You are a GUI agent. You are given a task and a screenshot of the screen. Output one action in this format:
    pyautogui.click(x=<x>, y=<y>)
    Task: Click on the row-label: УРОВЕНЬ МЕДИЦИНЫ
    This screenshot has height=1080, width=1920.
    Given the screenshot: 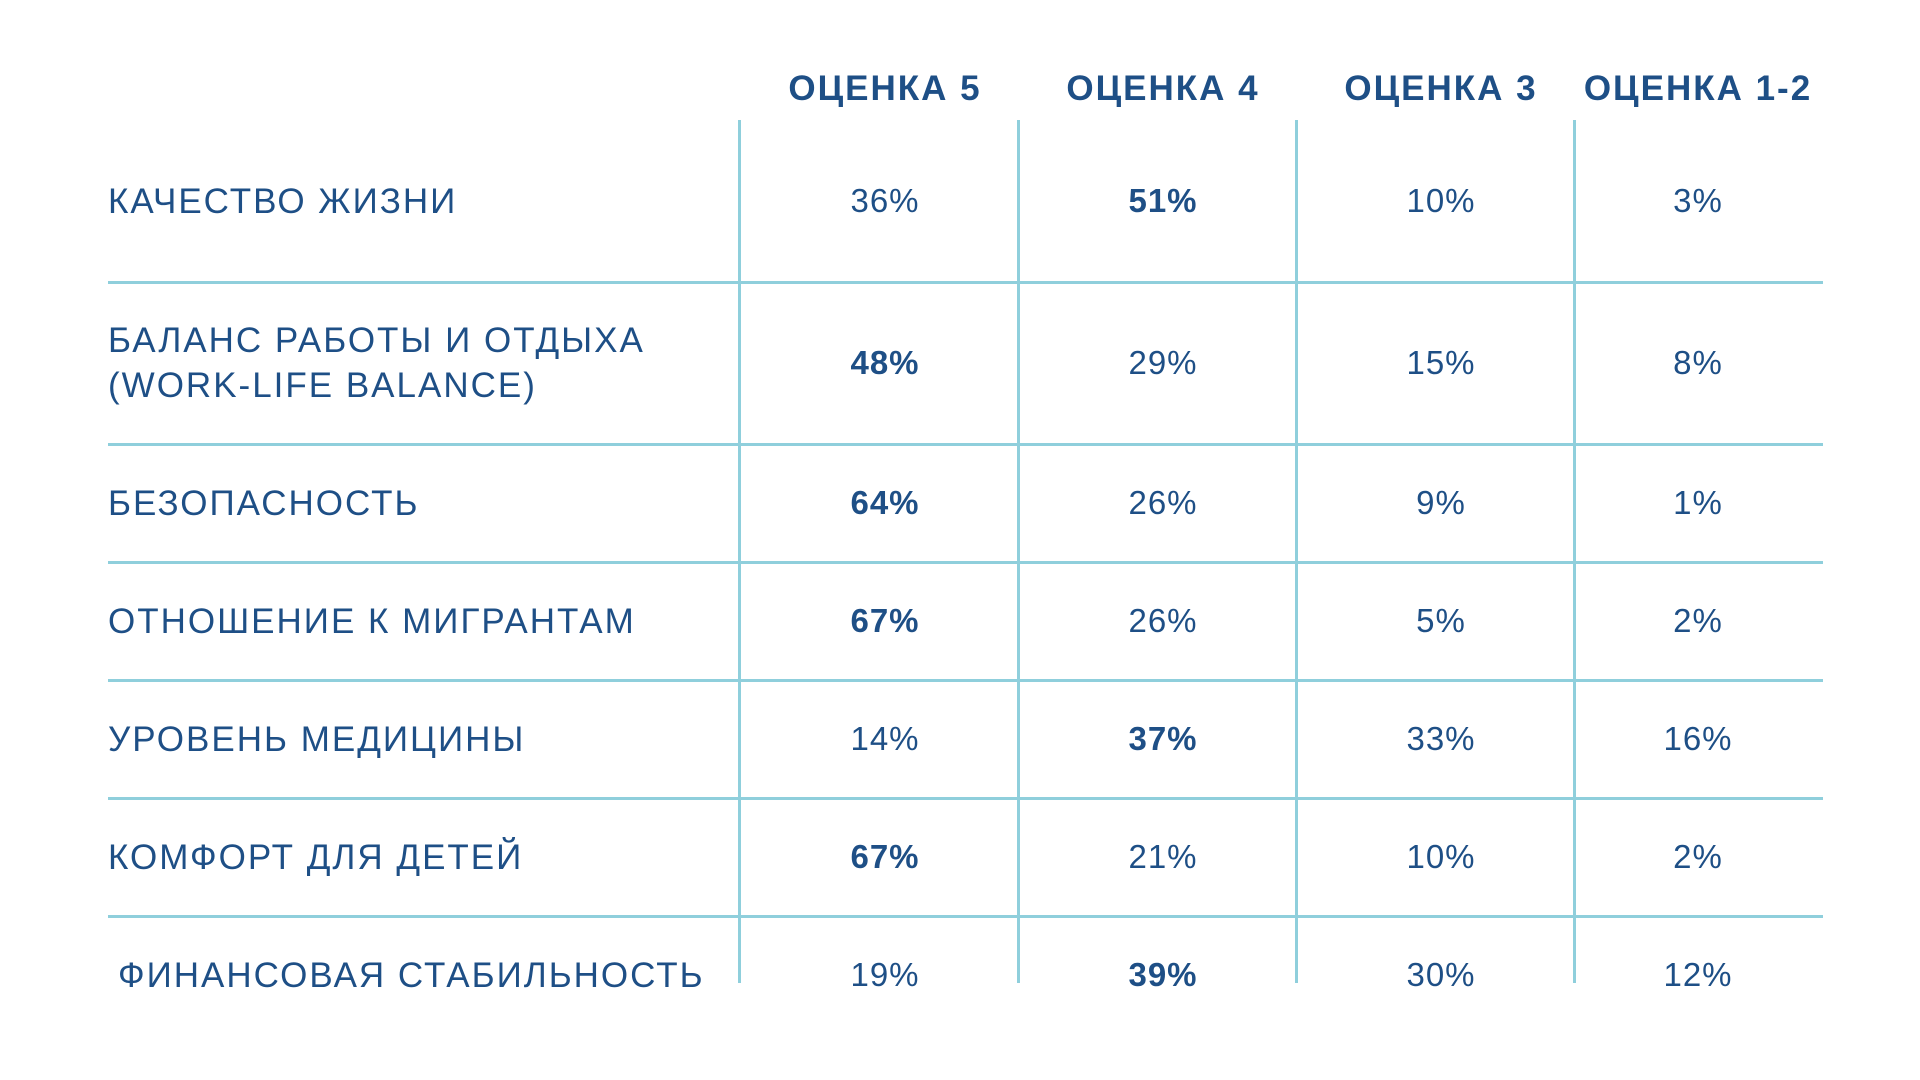 What is the action you would take?
    pyautogui.click(x=317, y=739)
    